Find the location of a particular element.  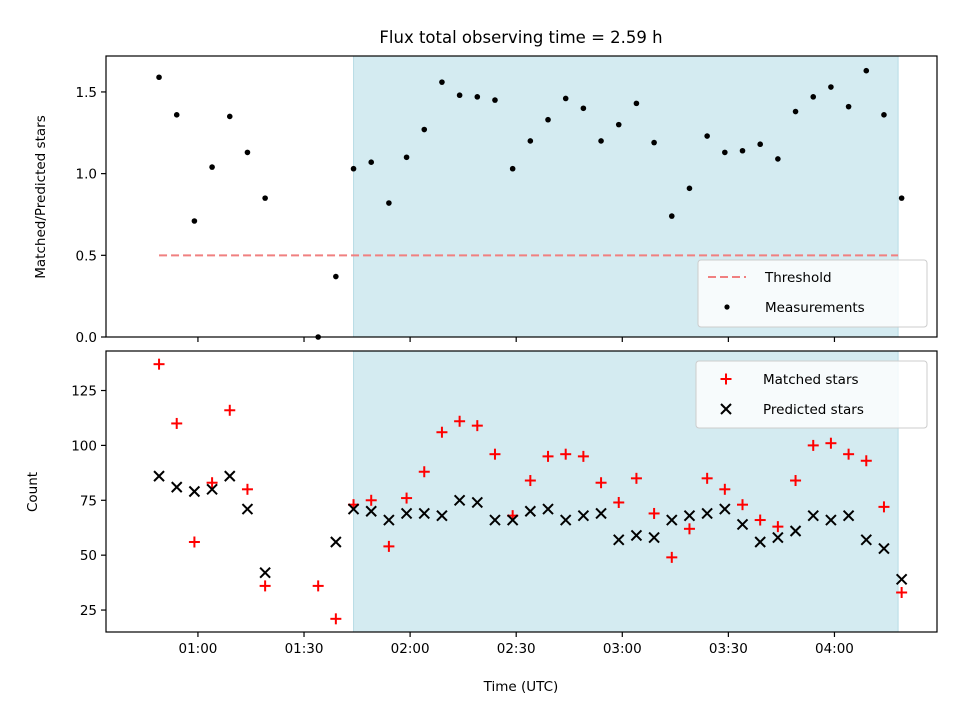

legend-predicted-label: Predicted stars is located at coordinates (813, 410).